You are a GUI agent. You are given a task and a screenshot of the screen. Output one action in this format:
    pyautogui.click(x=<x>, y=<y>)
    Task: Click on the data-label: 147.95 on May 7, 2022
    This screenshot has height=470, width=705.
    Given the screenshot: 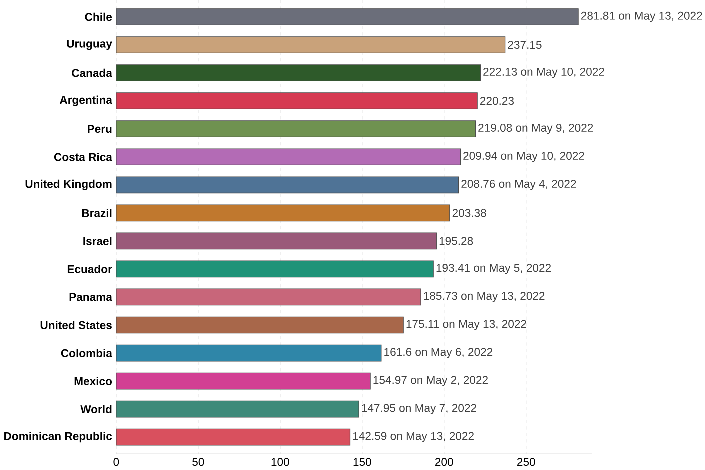 What is the action you would take?
    pyautogui.click(x=419, y=409)
    